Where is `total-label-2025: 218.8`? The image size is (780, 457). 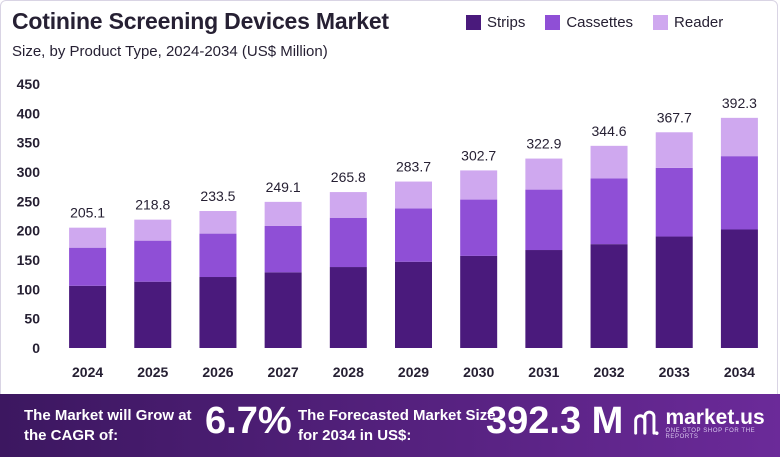
total-label-2025: 218.8 is located at coordinates (152, 205).